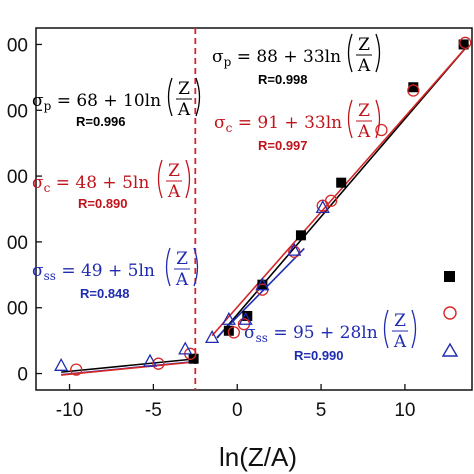 The width and height of the screenshot is (474, 474). What do you see at coordinates (237, 410) in the screenshot?
I see `x-tick-label: 0` at bounding box center [237, 410].